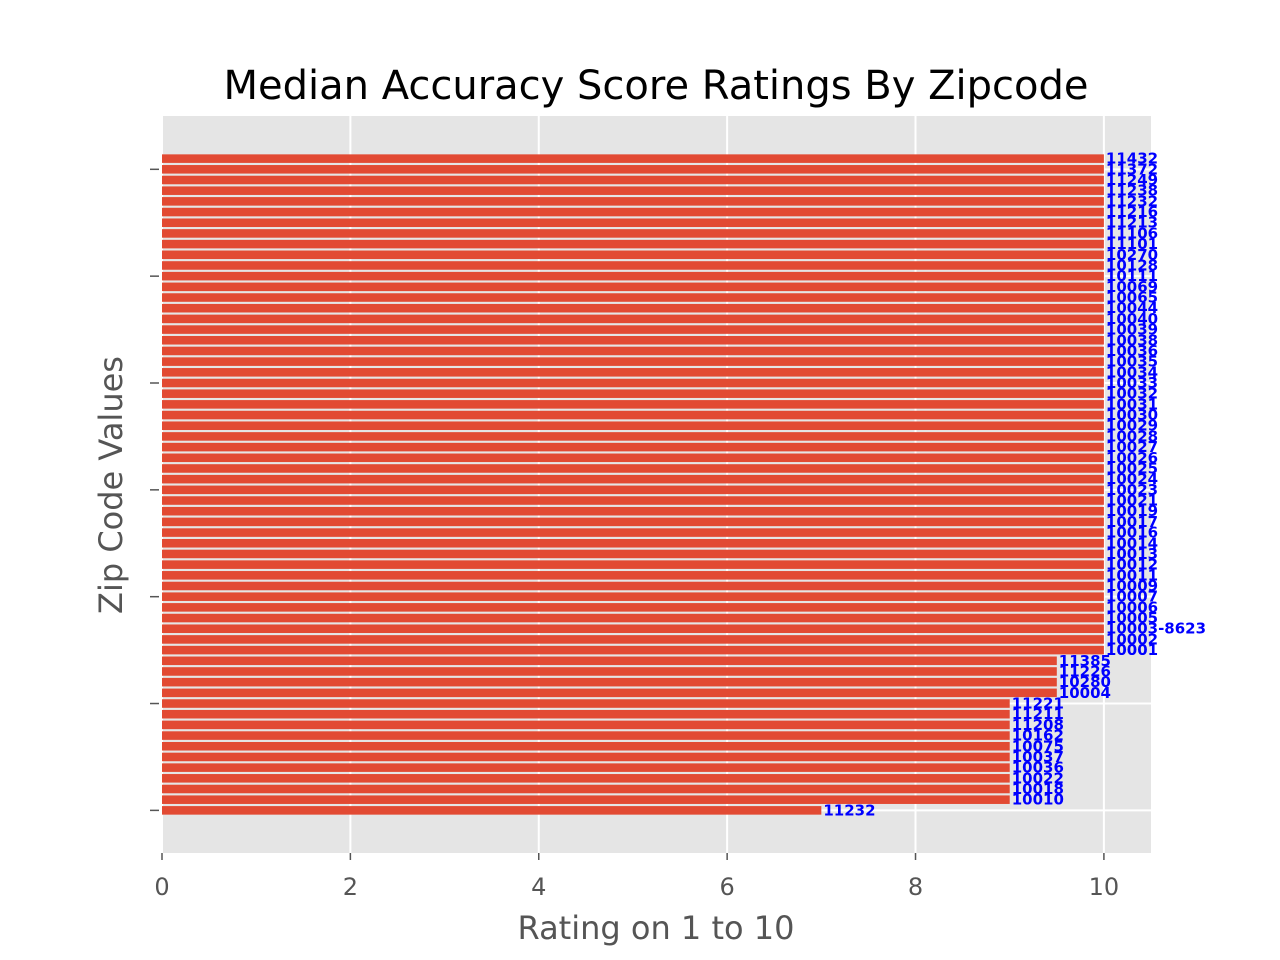  Describe the element at coordinates (1132, 447) in the screenshot. I see `bar-label: 10027` at that location.